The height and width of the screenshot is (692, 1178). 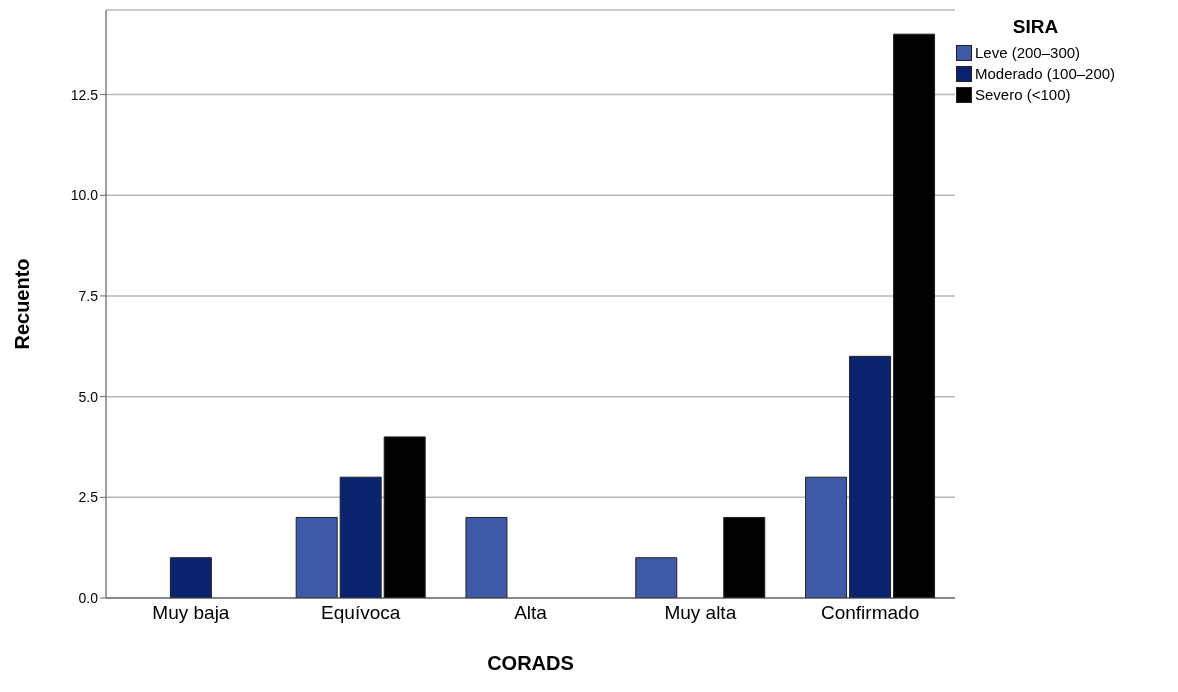 I want to click on y-tick-label: 10.0, so click(x=84, y=195).